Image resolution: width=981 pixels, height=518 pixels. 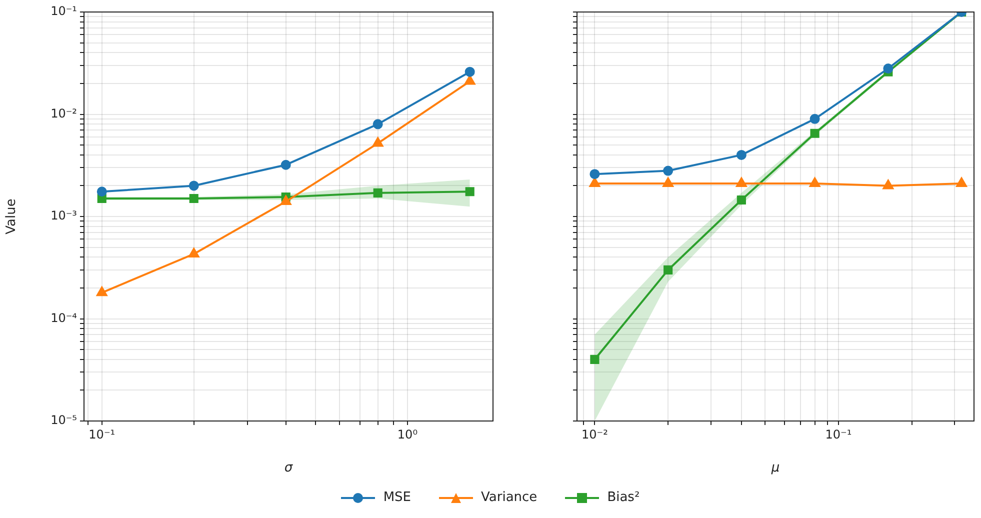 What do you see at coordinates (64, 11) in the screenshot?
I see `y-tick-label: 10⁻¹` at bounding box center [64, 11].